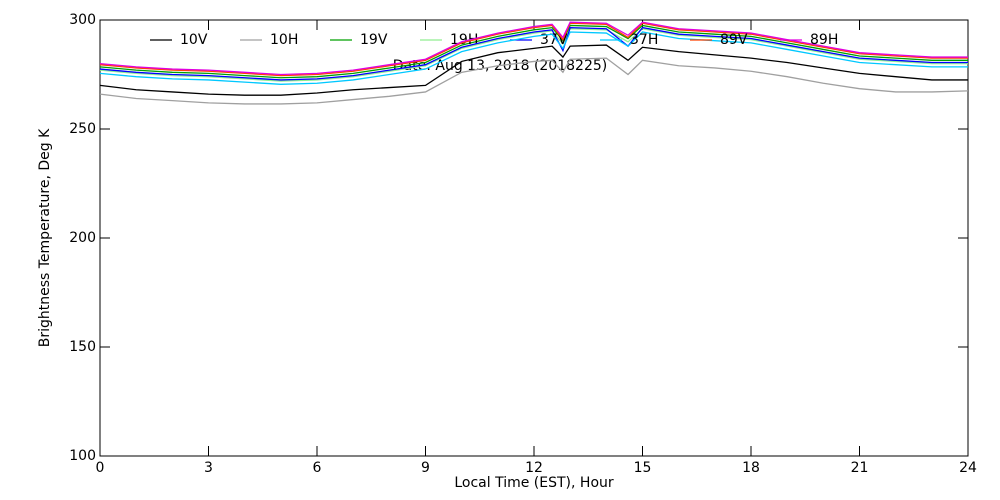 The width and height of the screenshot is (1000, 500). I want to click on y-tick-label: 150, so click(82, 347).